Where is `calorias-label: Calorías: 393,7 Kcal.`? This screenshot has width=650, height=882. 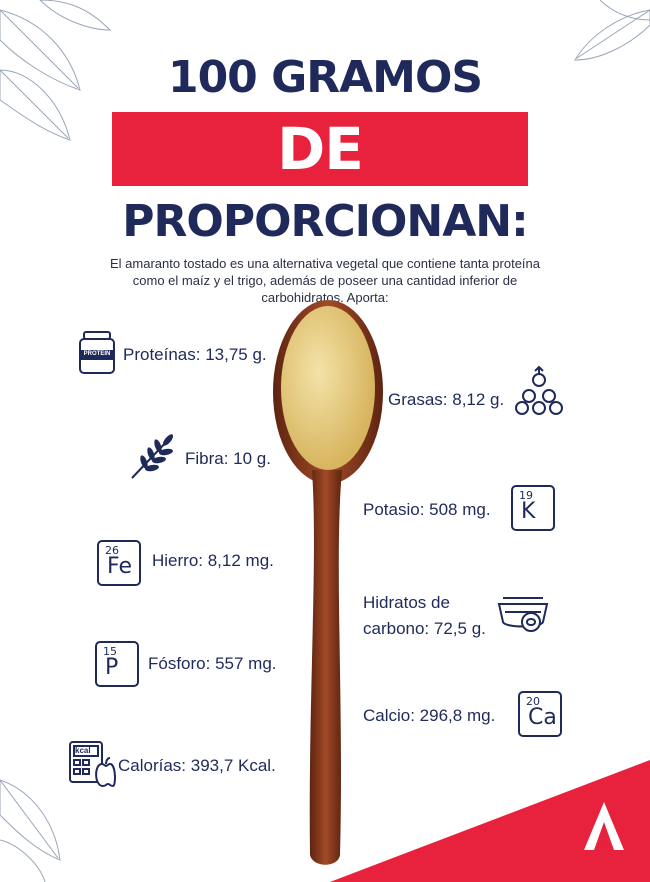 calorias-label: Calorías: 393,7 Kcal. is located at coordinates (197, 765).